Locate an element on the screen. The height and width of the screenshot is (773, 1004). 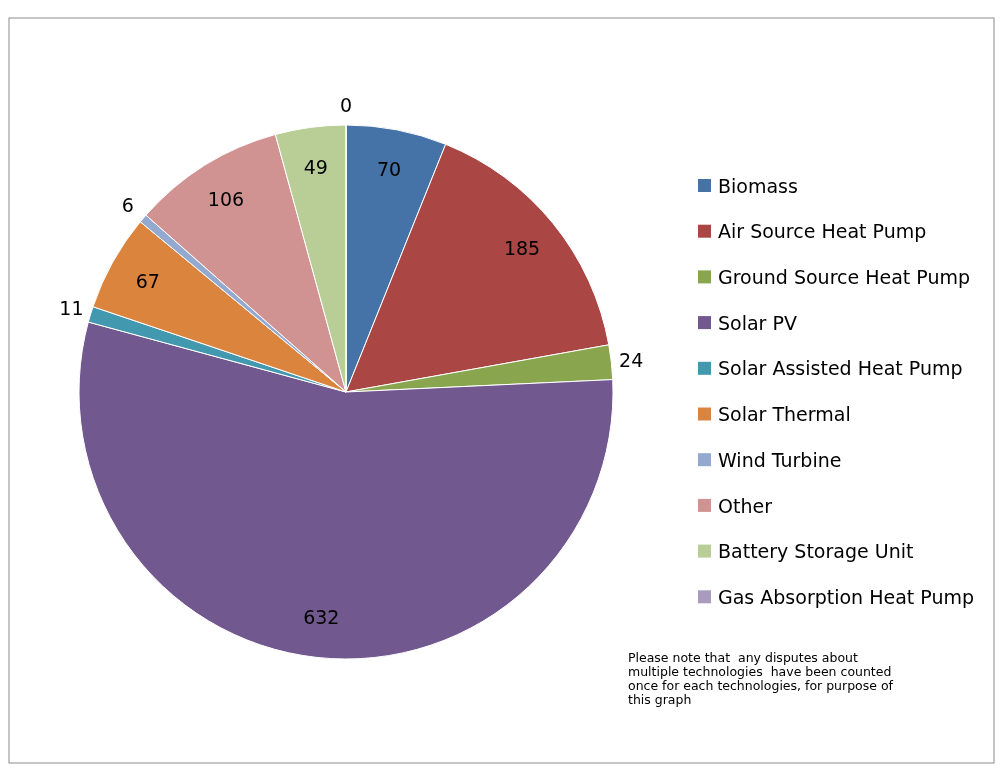
legend-label: Other is located at coordinates (745, 505).